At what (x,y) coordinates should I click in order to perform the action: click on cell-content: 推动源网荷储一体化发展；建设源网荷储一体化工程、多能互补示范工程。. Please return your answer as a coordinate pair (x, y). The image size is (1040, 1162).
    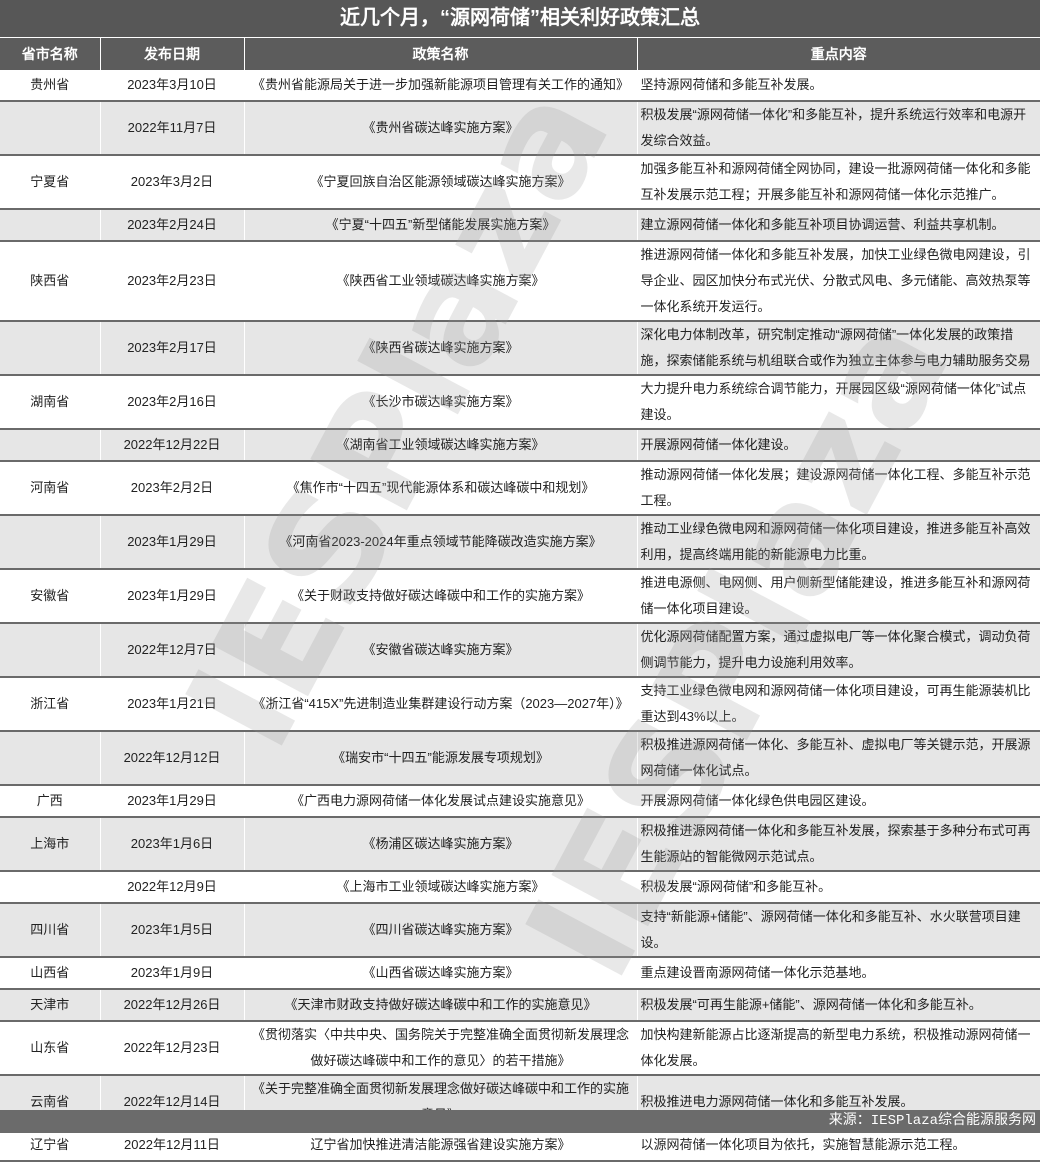
    Looking at the image, I should click on (838, 488).